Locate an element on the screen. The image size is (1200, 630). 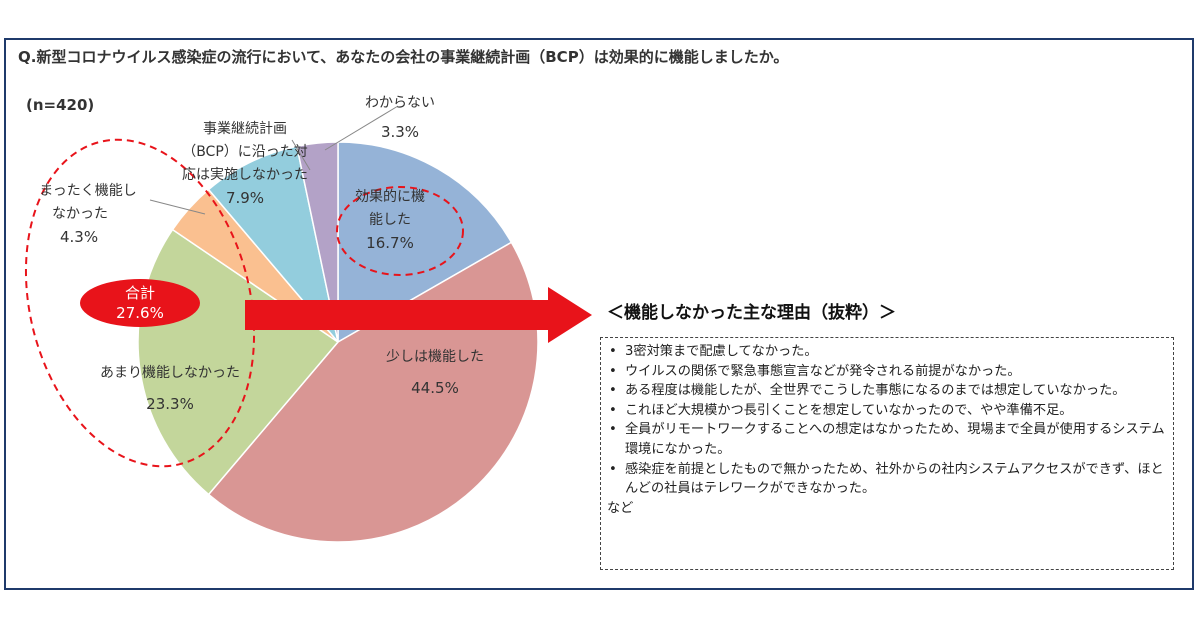
slice-label-not-at-all: まったく機能し なかった 4.3% is located at coordinates (88, 214).